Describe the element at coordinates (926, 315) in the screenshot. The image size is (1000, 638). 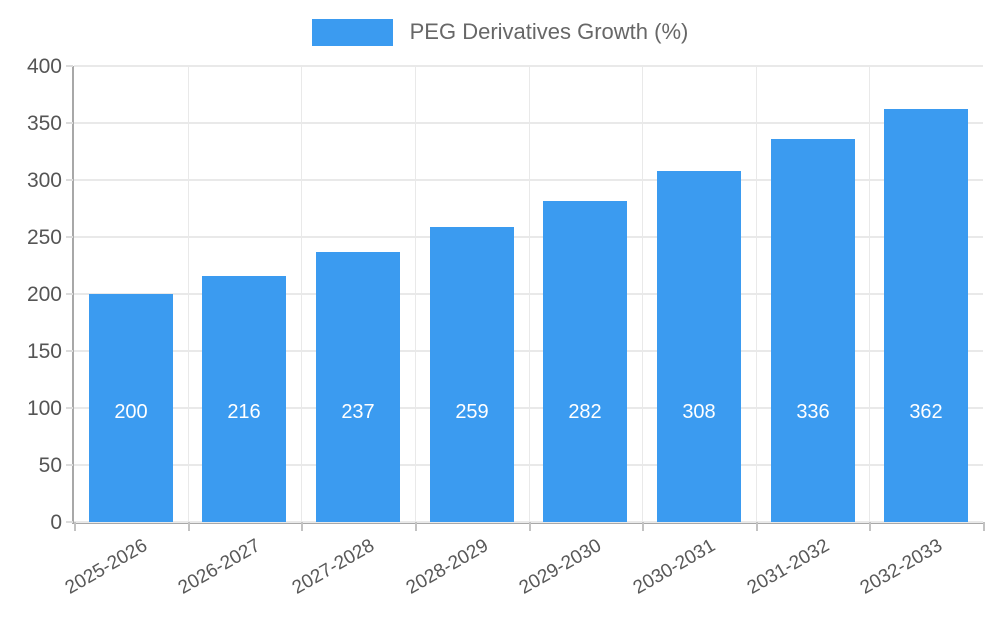
I see `bar: 362` at that location.